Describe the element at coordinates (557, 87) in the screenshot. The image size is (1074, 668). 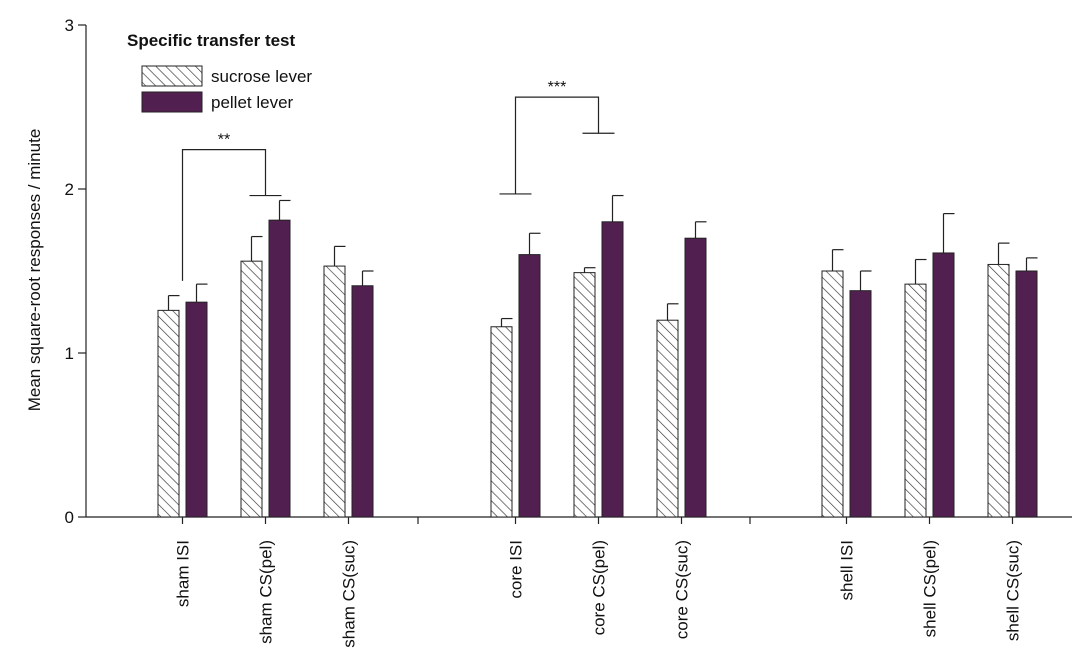
I see `significance-label: ***` at that location.